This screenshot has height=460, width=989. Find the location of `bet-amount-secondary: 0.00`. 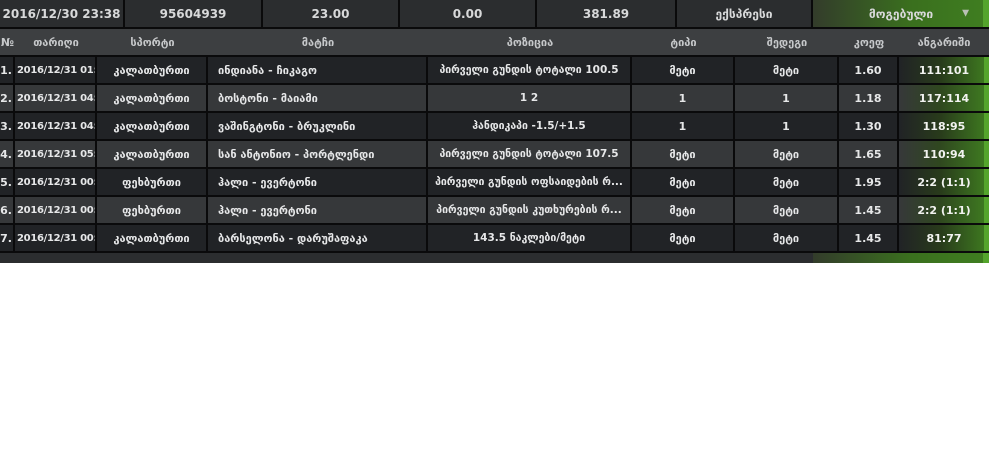

bet-amount-secondary: 0.00 is located at coordinates (468, 13).